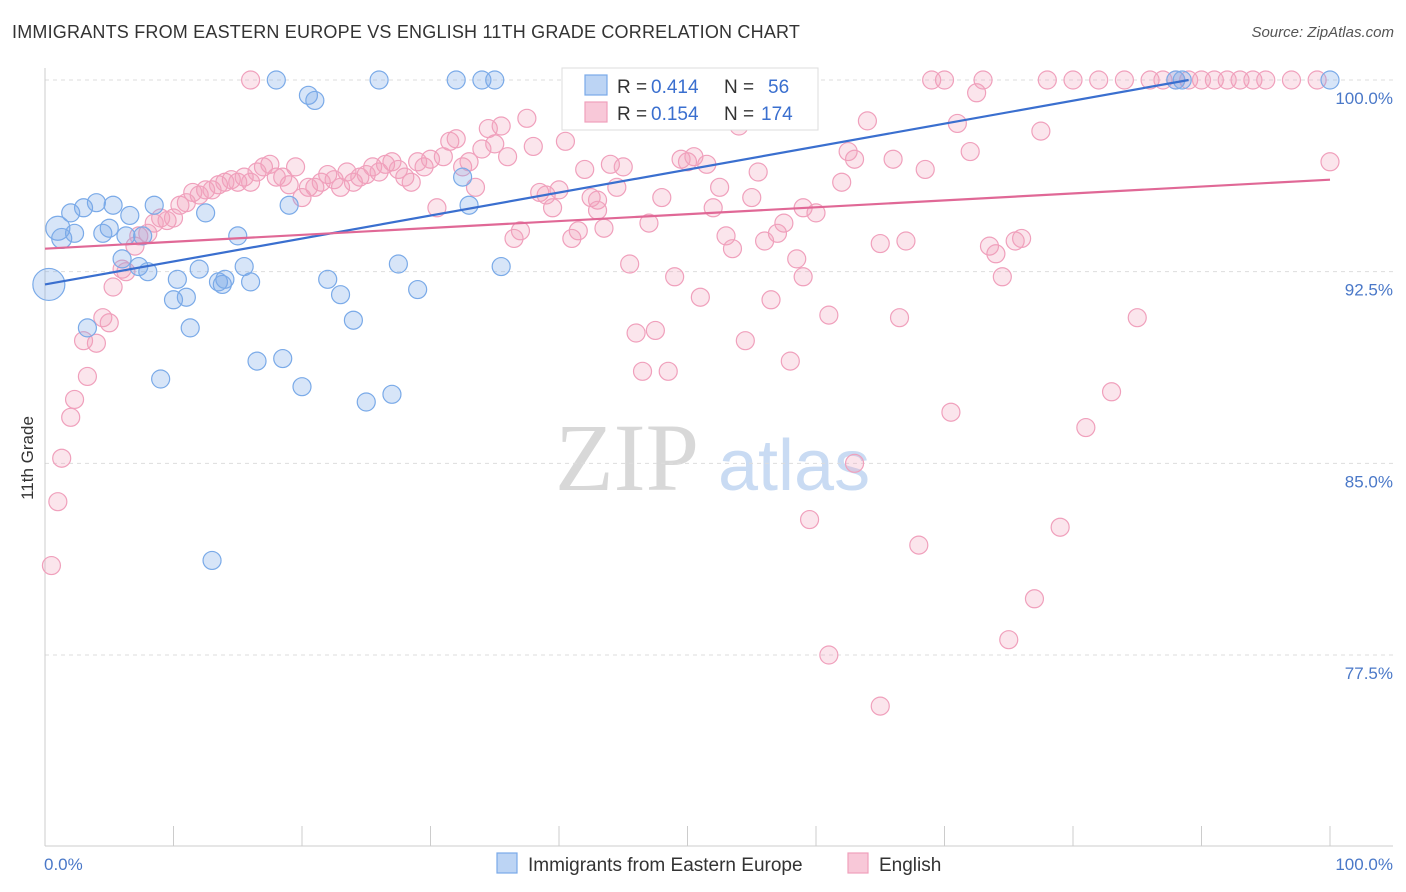  What do you see at coordinates (739, 87) in the screenshot?
I see `legend-n-label-1: N =` at bounding box center [739, 87].